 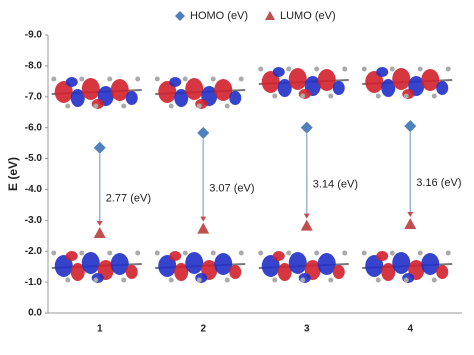 What do you see at coordinates (410, 224) in the screenshot?
I see `lumo-marker` at bounding box center [410, 224].